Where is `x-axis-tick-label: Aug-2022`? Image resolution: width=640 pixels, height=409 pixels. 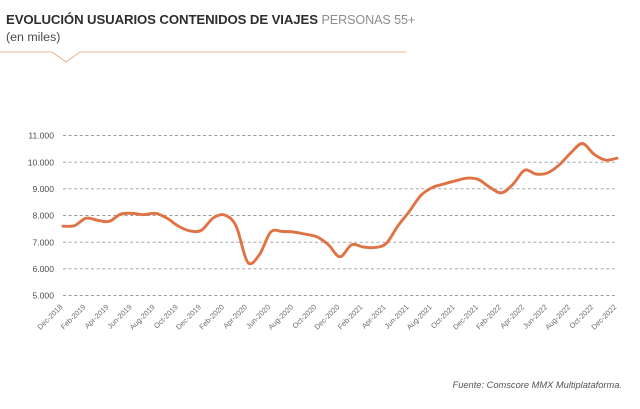 x-axis-tick-label: Aug-2022 is located at coordinates (557, 317).